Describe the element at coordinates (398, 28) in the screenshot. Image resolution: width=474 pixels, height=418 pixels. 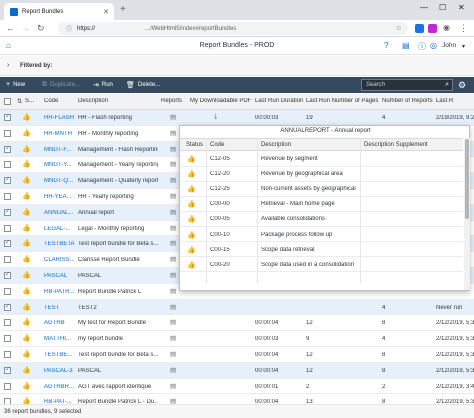
I see `bookmark-star-icon: ☆` at that location.